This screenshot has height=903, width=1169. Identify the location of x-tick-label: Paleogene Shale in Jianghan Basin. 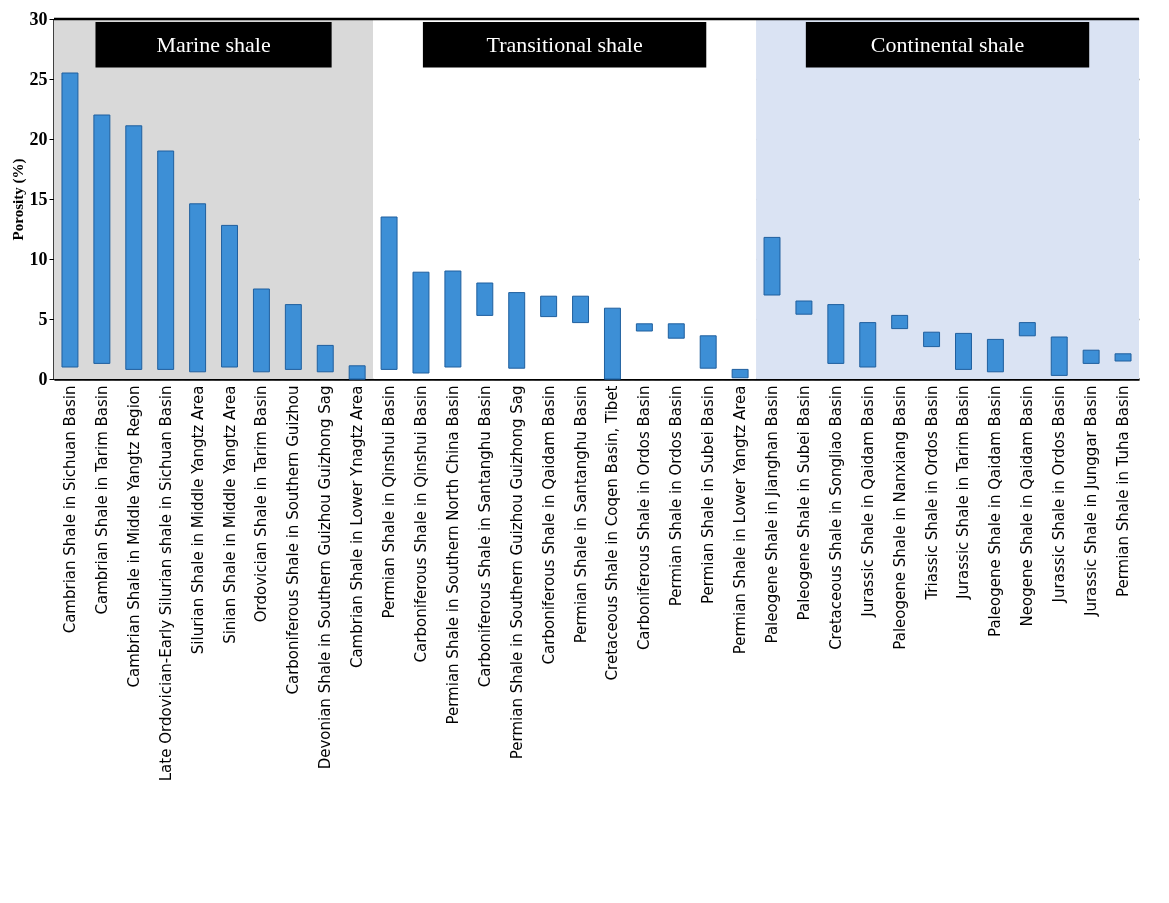
(772, 514).